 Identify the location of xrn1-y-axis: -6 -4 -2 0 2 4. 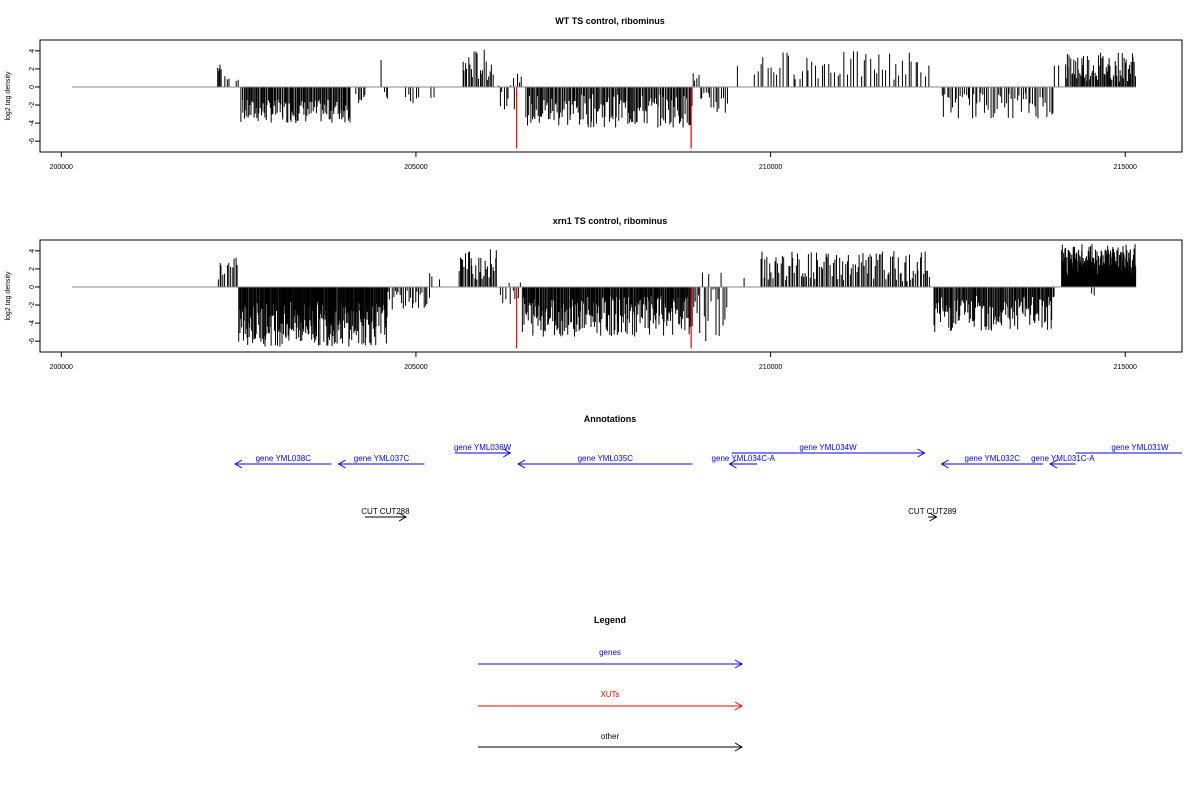
(32, 296).